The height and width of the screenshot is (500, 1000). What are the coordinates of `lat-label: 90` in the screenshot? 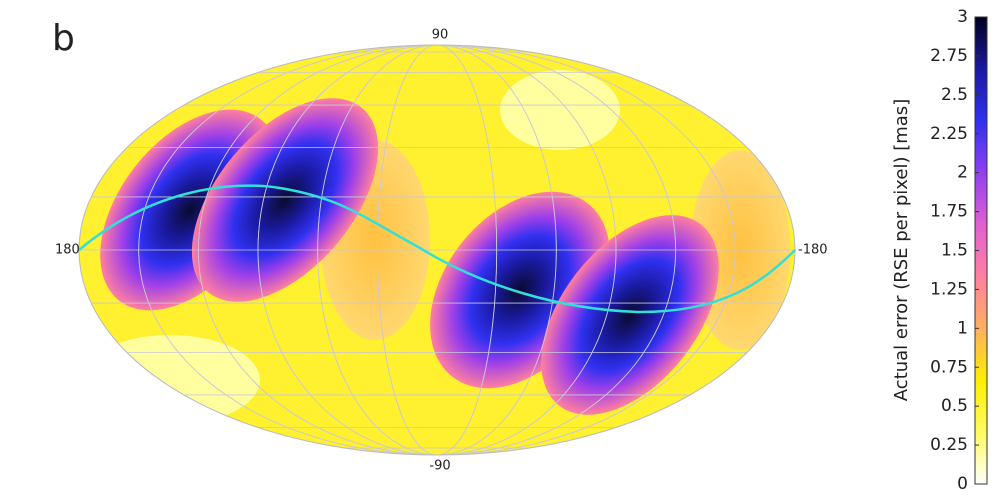 It's located at (440, 35).